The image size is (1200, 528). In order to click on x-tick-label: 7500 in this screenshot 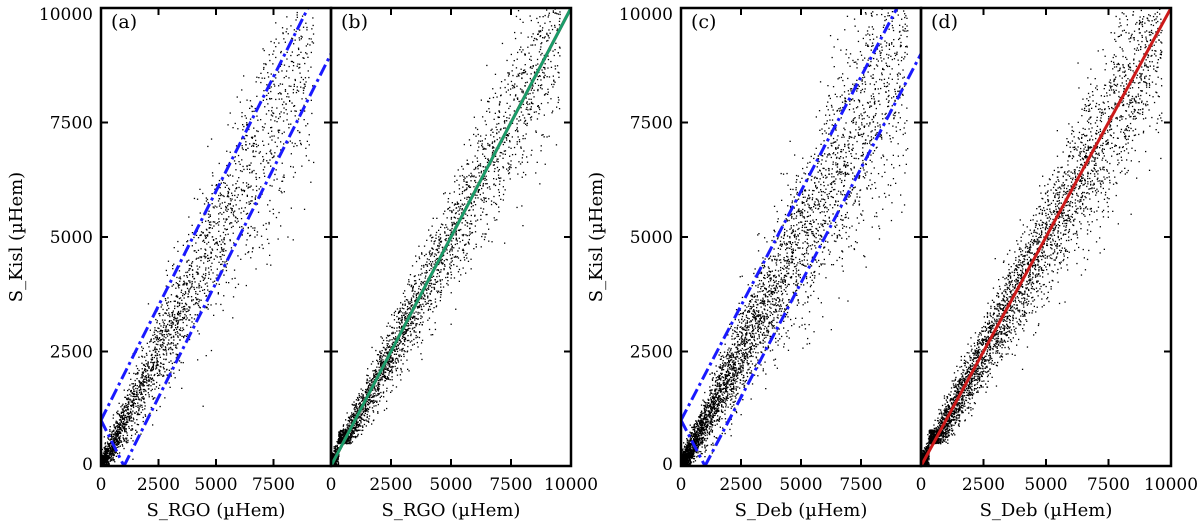, I will do `click(273, 485)`.